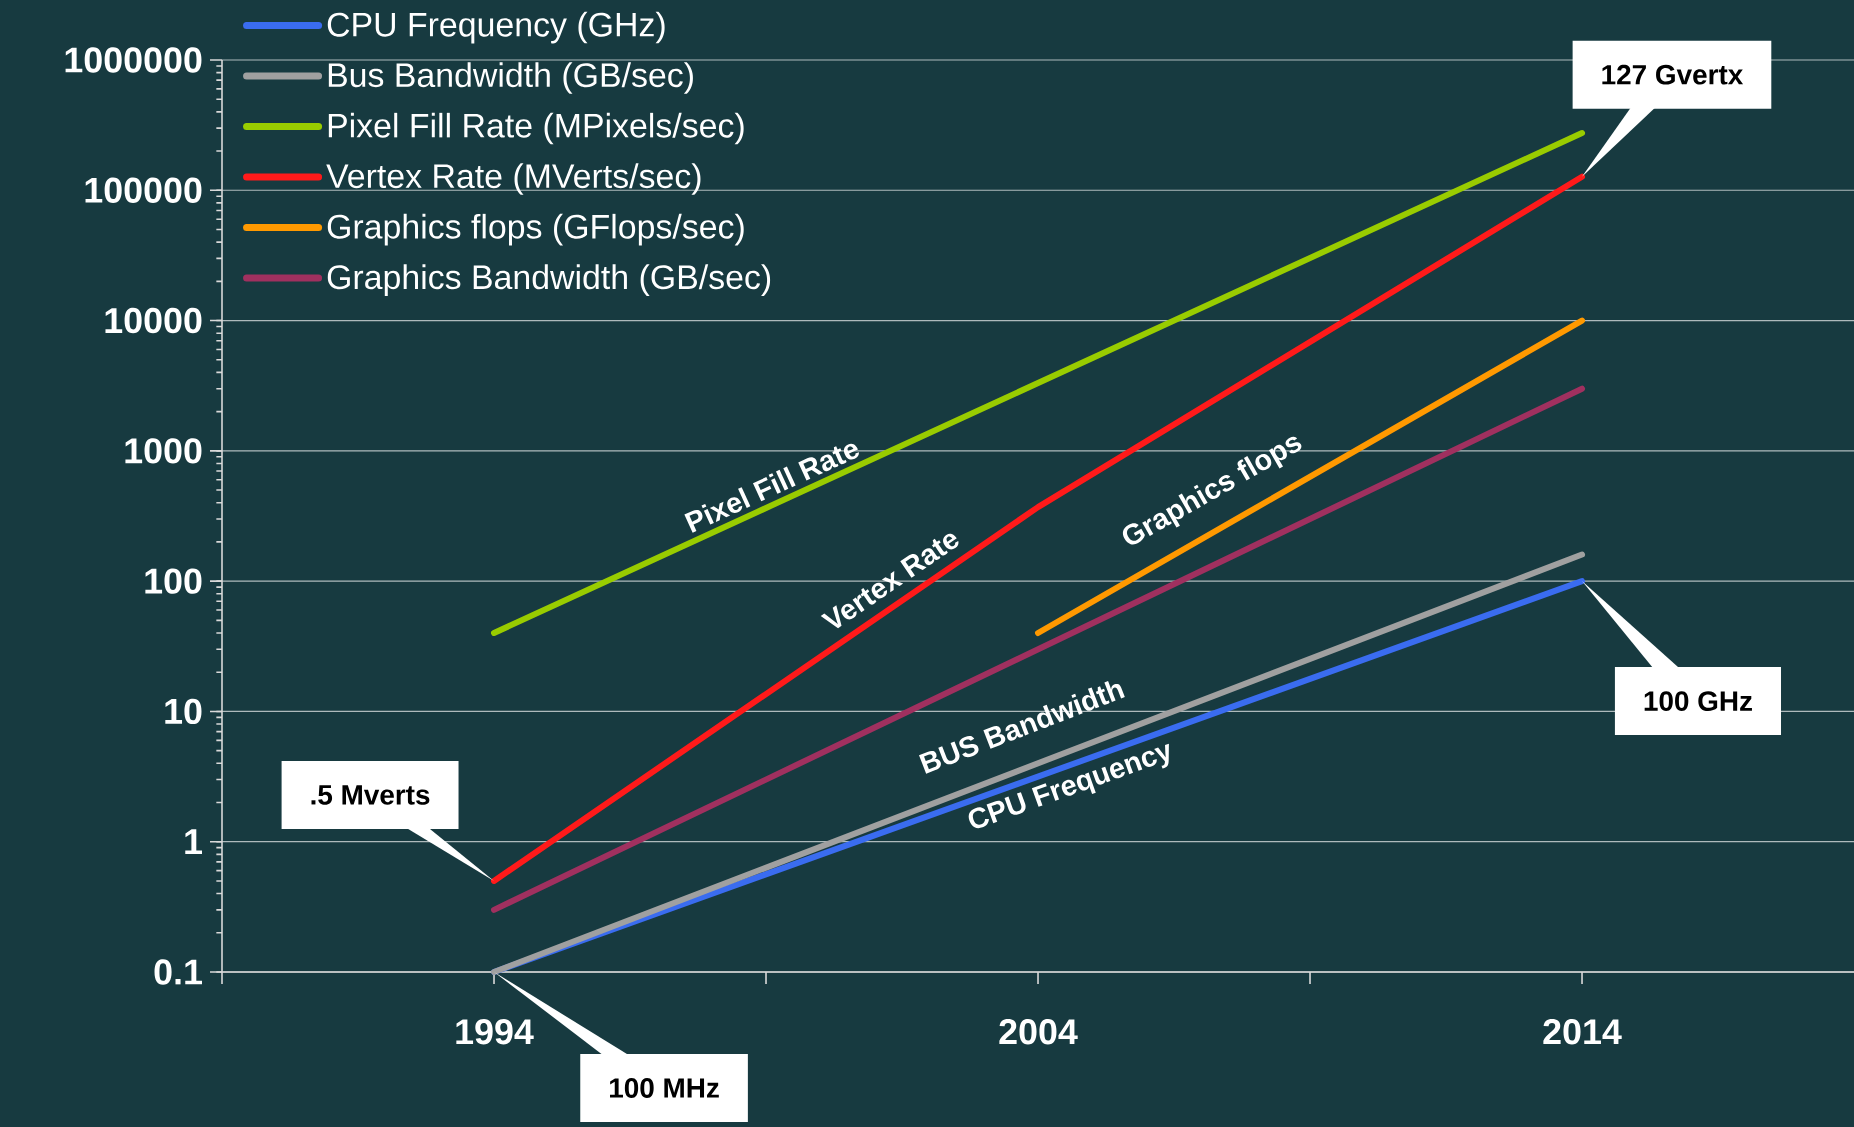 Image resolution: width=1854 pixels, height=1127 pixels. Describe the element at coordinates (153, 320) in the screenshot. I see `y-tick-label: 10000` at that location.